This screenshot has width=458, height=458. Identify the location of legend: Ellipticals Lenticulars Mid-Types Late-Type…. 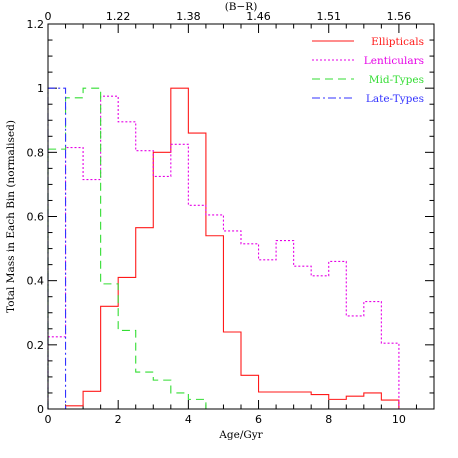
(368, 70).